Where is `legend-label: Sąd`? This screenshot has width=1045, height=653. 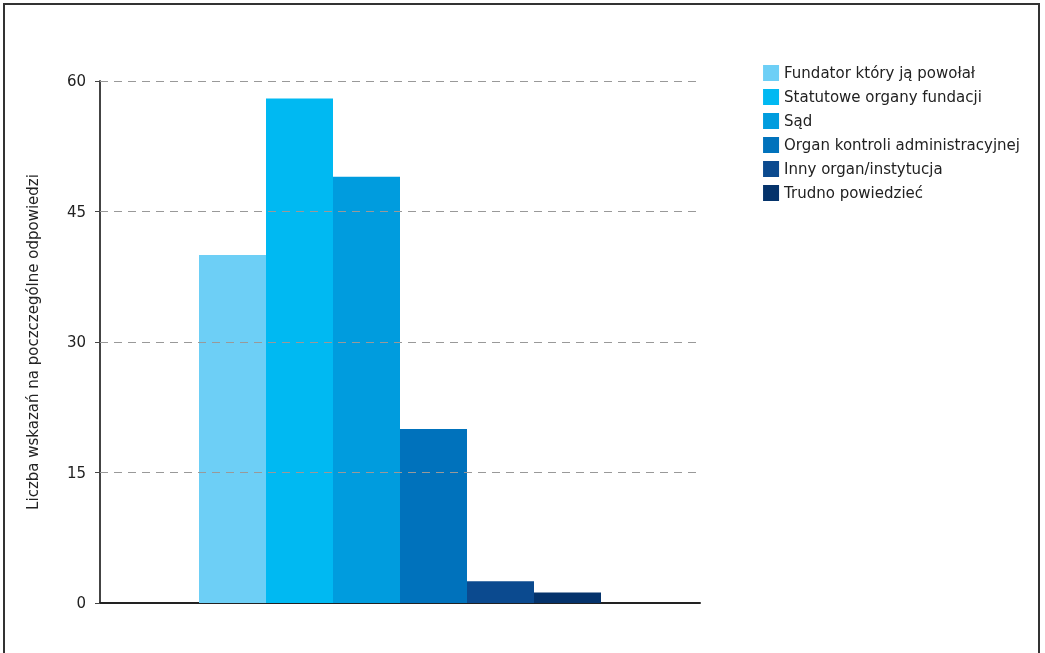 legend-label: Sąd is located at coordinates (798, 121).